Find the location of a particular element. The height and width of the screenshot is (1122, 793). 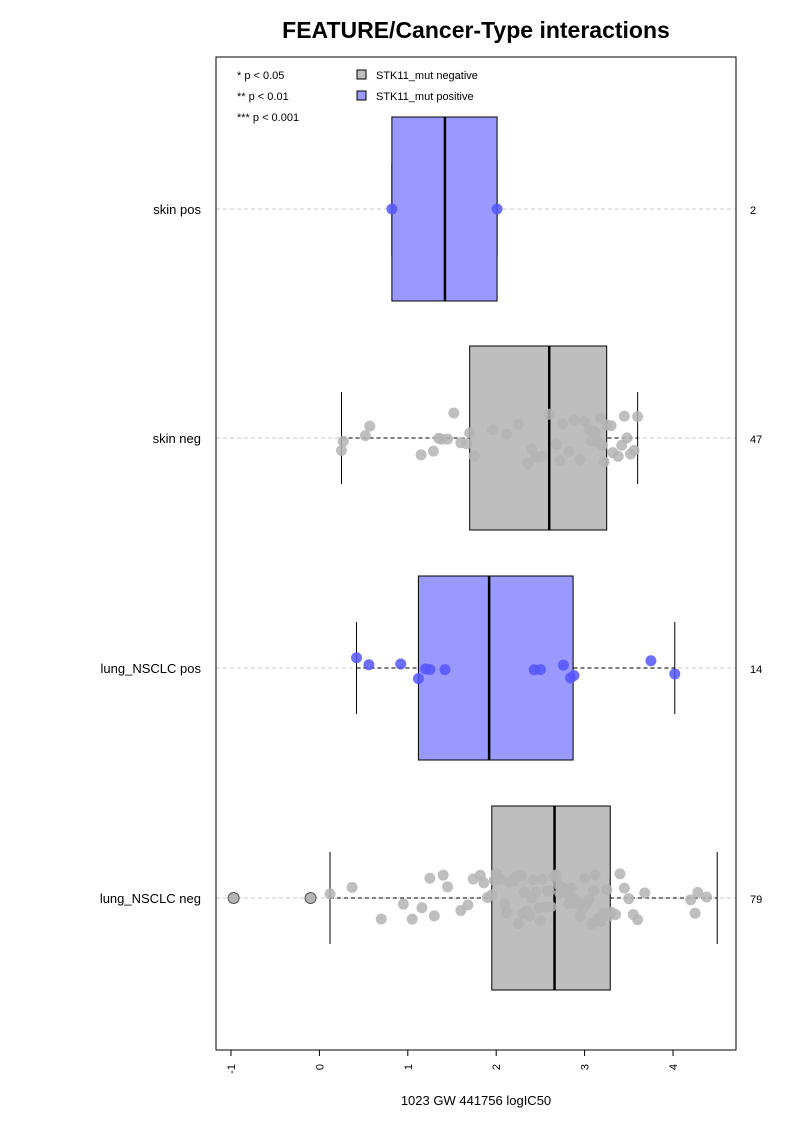

legend-label: STK11_mut negative is located at coordinates (427, 76).